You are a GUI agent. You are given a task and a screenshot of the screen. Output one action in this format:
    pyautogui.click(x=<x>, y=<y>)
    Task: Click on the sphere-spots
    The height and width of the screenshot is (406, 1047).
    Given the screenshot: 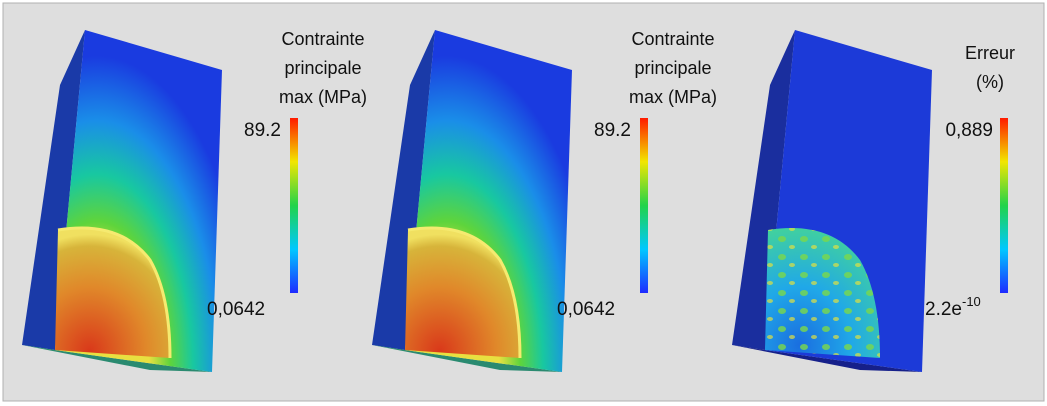 What is the action you would take?
    pyautogui.click(x=822, y=293)
    